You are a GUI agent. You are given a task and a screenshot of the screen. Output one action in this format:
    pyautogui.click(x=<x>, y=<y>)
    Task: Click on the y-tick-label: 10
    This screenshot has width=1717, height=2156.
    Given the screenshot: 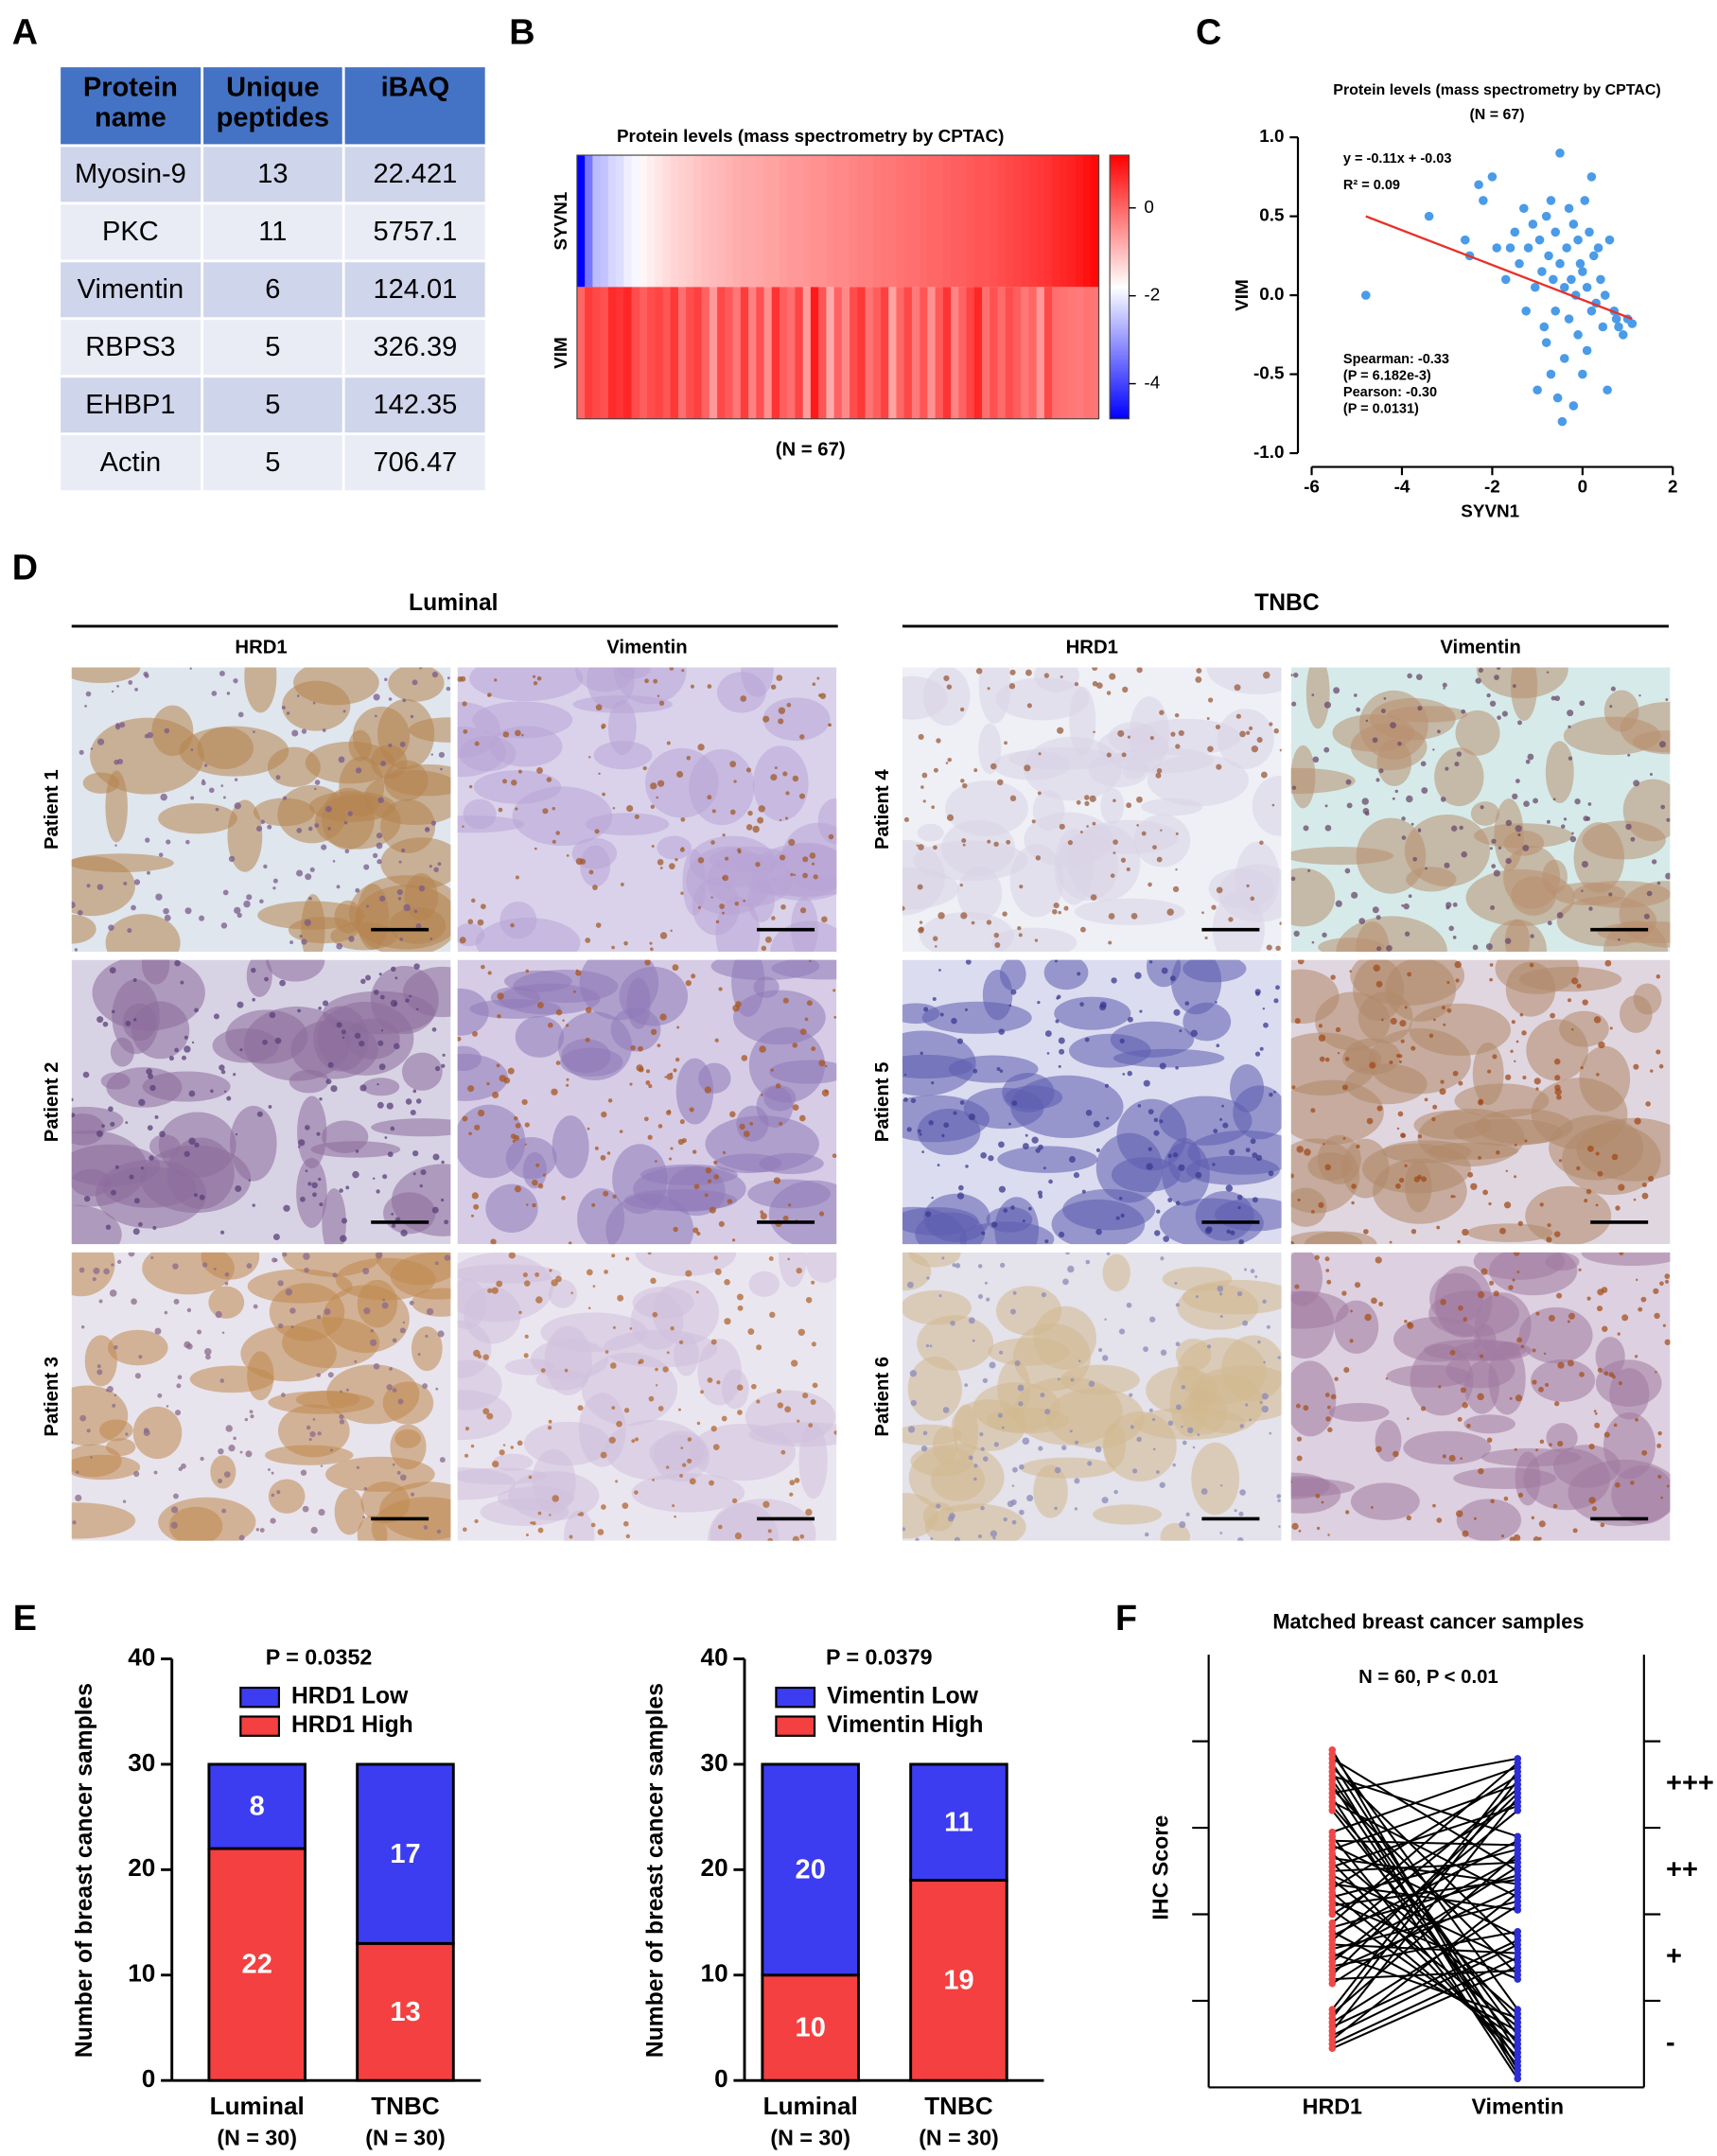 What is the action you would take?
    pyautogui.click(x=714, y=1973)
    